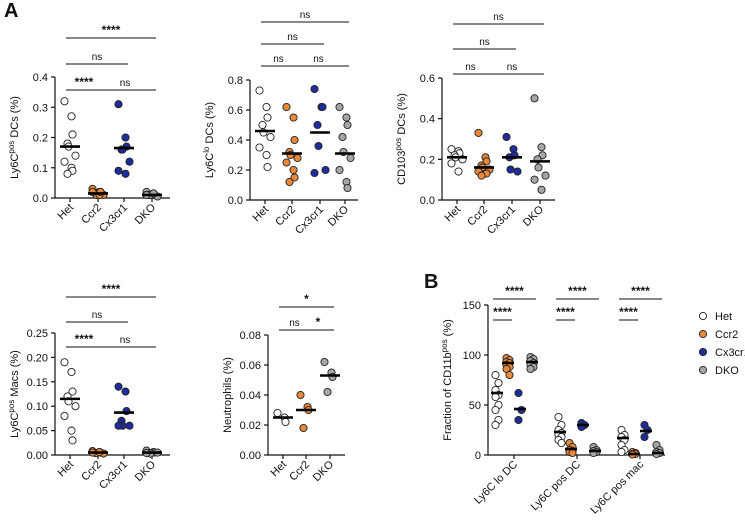 The height and width of the screenshot is (523, 745). I want to click on y-axis-label: Ly6Cpos DCs (%), so click(14, 137).